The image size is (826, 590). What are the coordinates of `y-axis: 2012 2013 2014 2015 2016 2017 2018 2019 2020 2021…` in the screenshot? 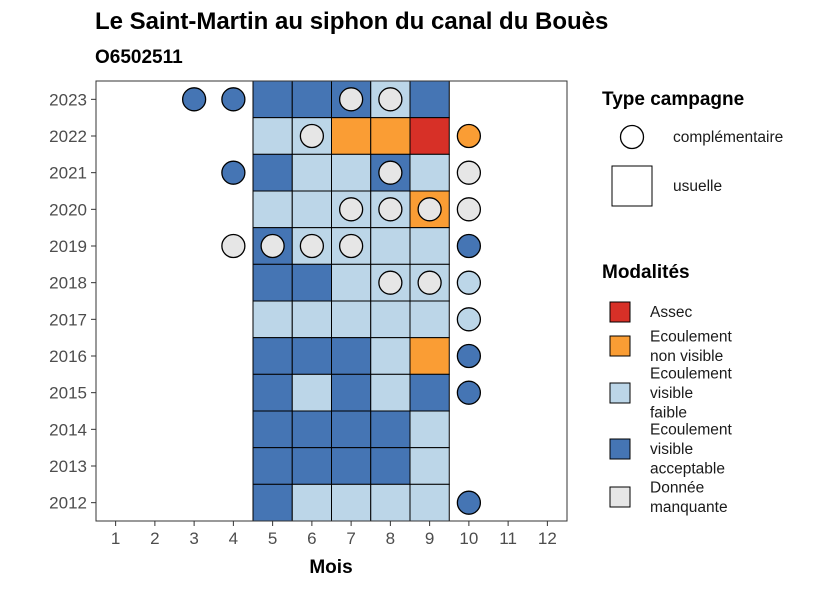 It's located at (72, 301).